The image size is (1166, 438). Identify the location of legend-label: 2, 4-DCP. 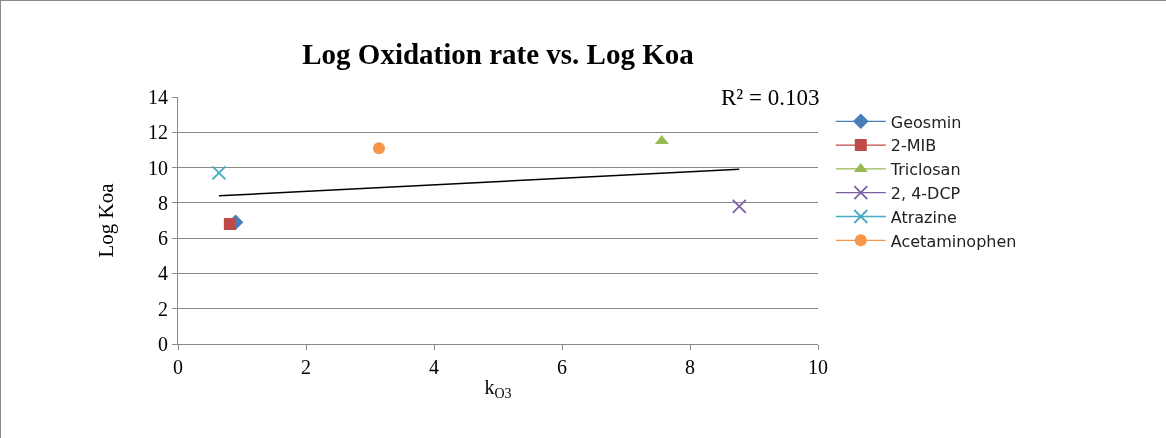
(925, 193).